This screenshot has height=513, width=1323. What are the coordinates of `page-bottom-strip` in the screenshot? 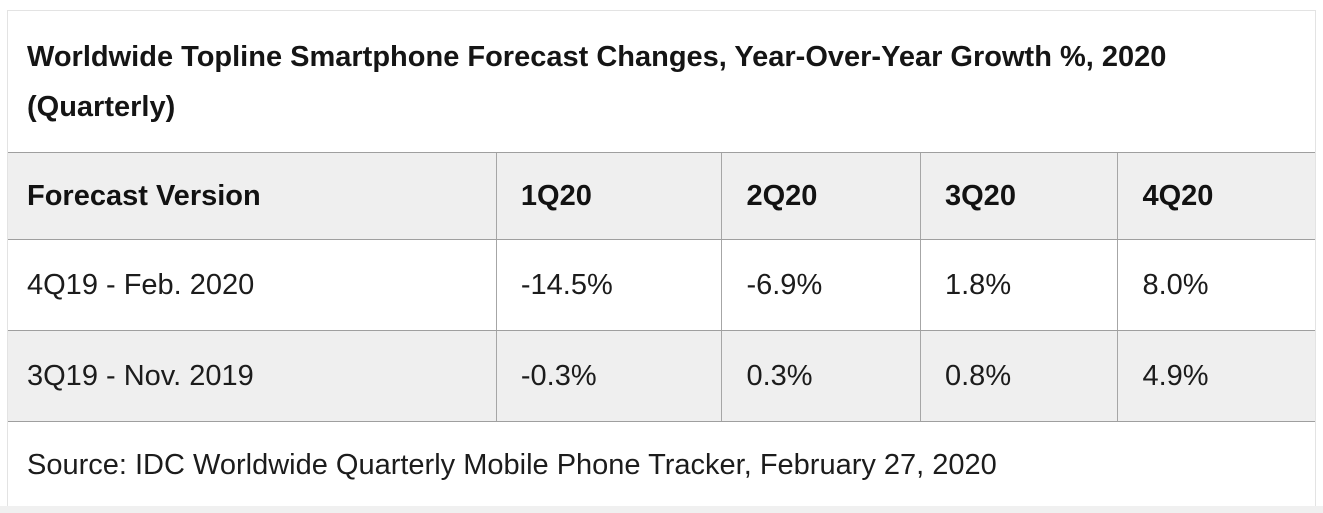 It's located at (661, 509).